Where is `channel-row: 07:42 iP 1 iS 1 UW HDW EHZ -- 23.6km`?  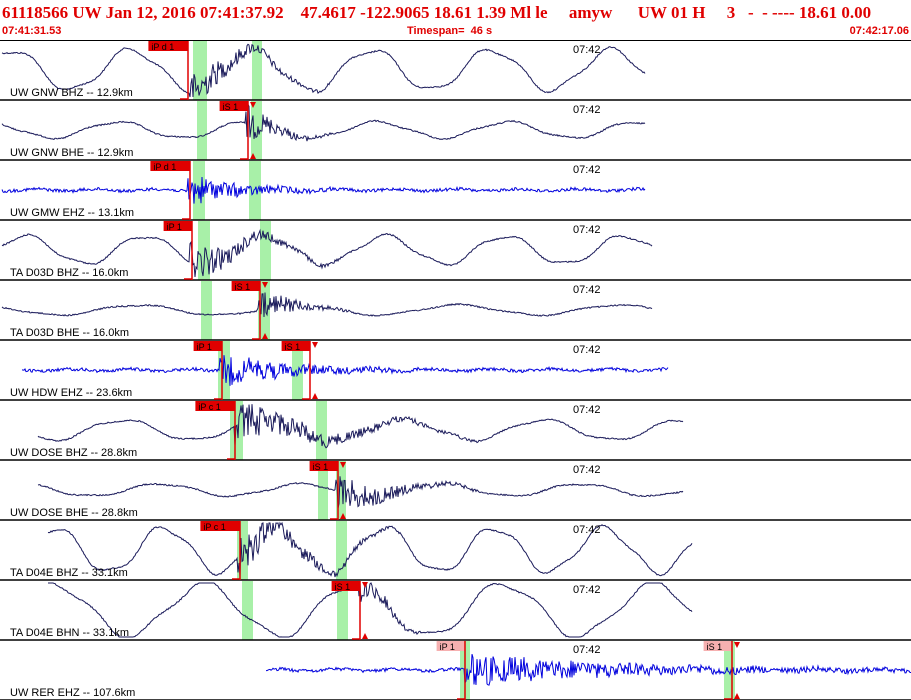 channel-row: 07:42 iP 1 iS 1 UW HDW EHZ -- 23.6km is located at coordinates (455, 371).